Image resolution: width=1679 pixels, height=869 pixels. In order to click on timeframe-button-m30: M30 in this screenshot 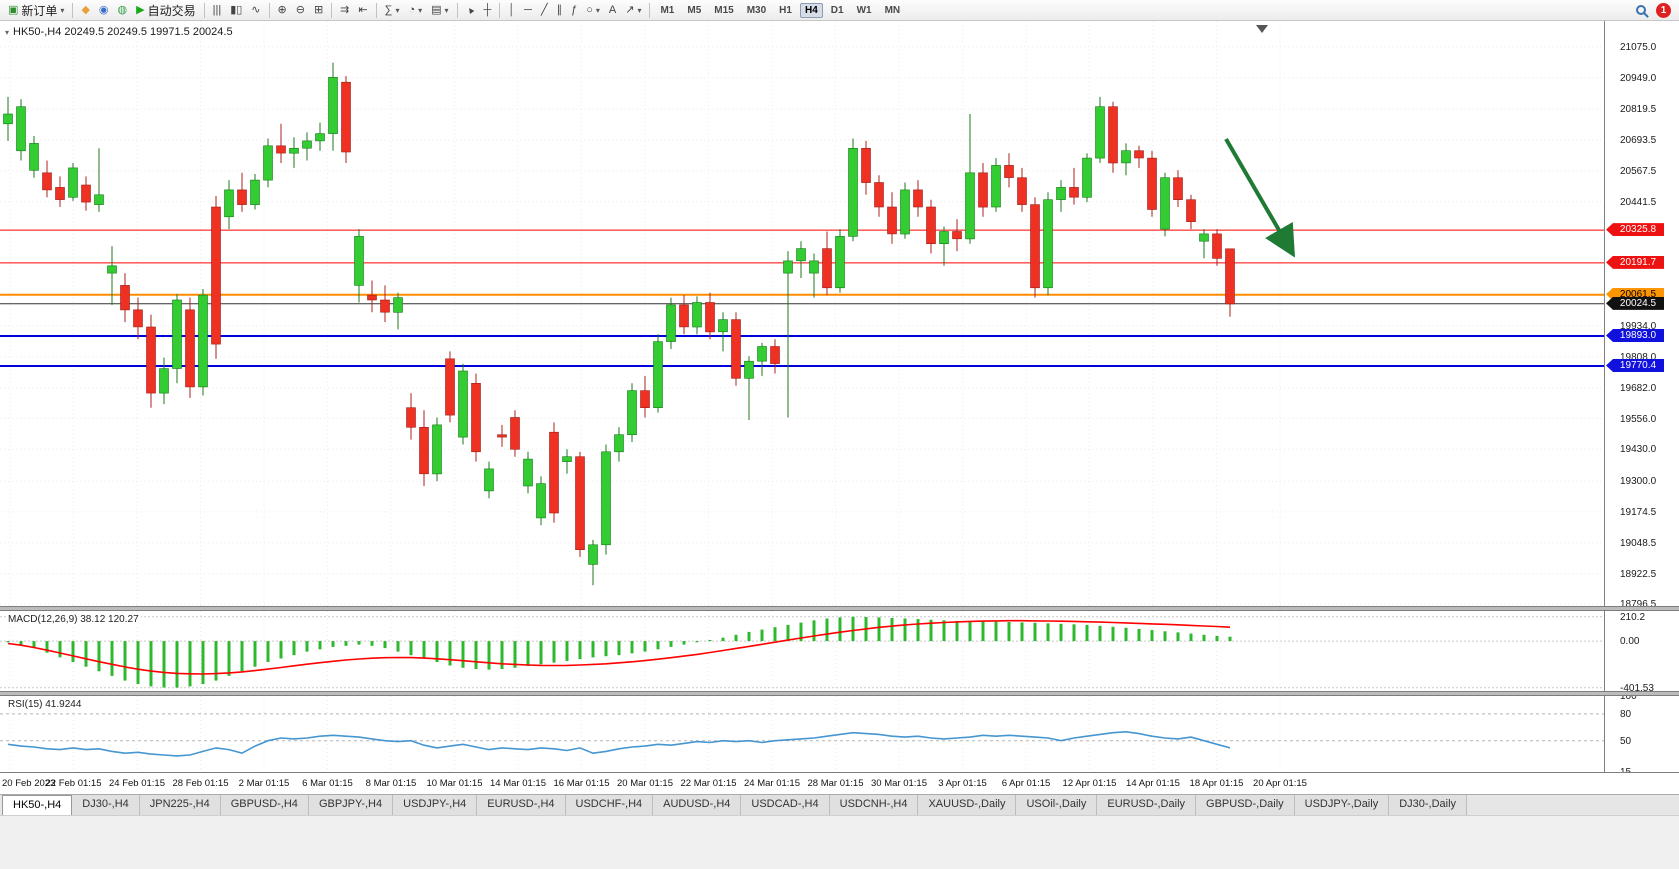, I will do `click(756, 10)`.